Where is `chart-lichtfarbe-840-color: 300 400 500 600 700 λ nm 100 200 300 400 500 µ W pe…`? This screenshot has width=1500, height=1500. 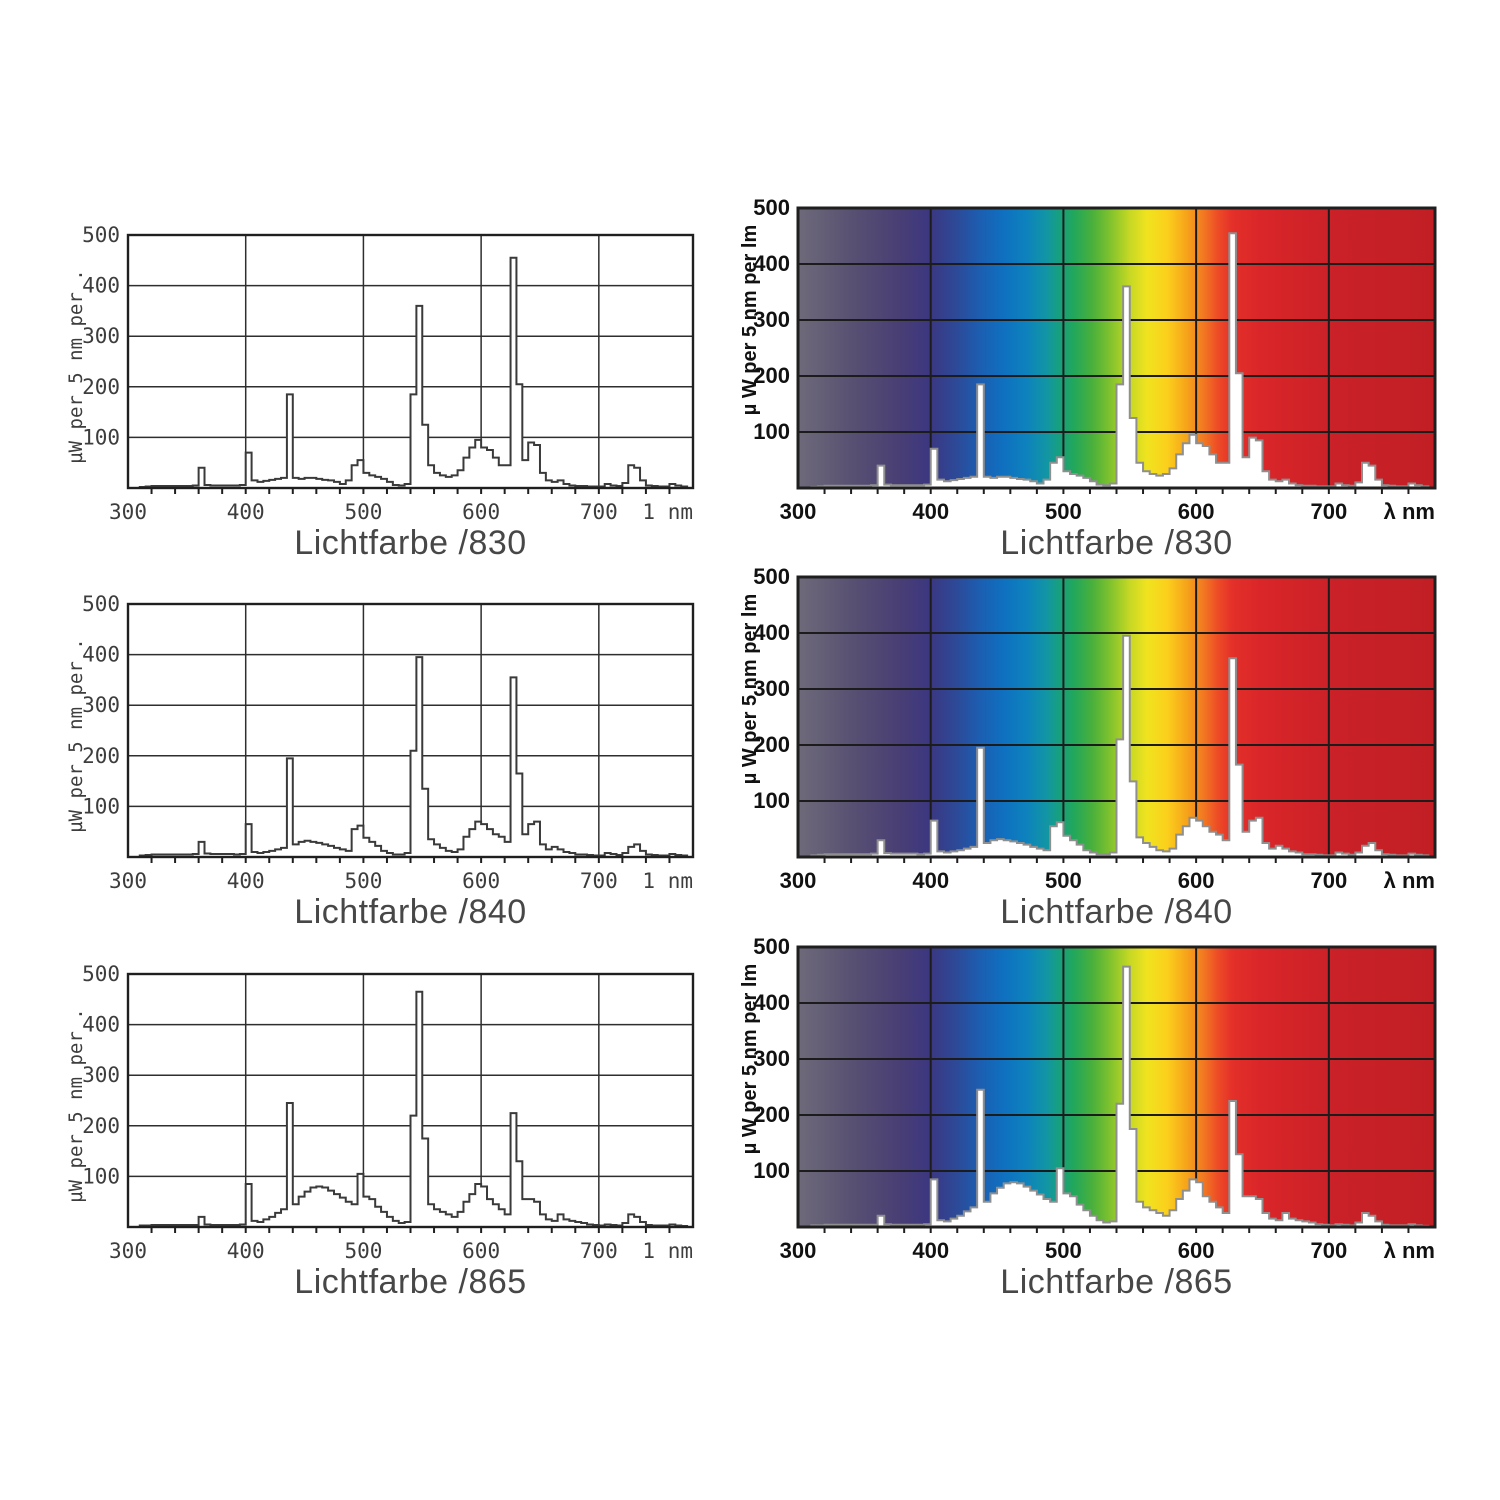
chart-lichtfarbe-840-color: 300 400 500 600 700 λ nm 100 200 300 400 500 µ W pe… is located at coordinates (1093, 741).